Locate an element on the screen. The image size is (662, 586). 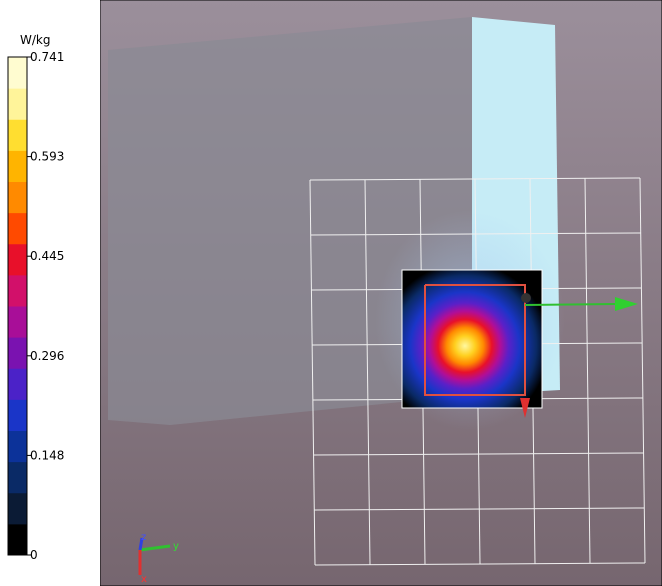
axis-y-label: y is located at coordinates (176, 546).